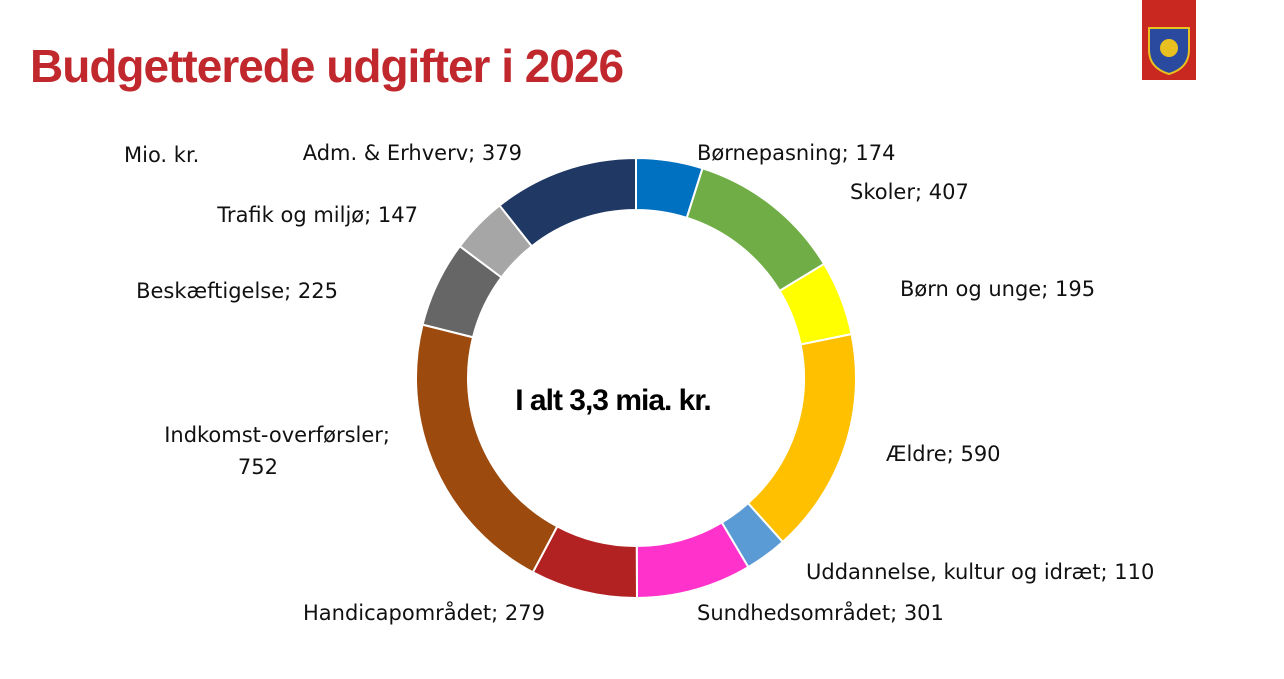  Describe the element at coordinates (796, 153) in the screenshot. I see `data-label: Børnepasning; 174` at that location.